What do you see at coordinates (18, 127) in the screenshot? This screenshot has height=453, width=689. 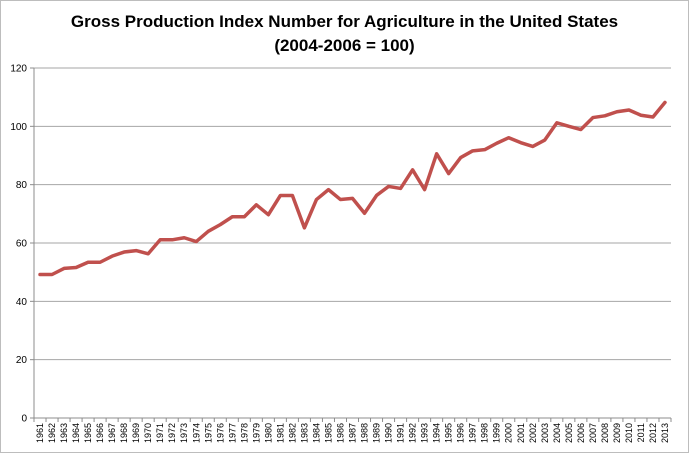 I see `y-tick-label: 100` at bounding box center [18, 127].